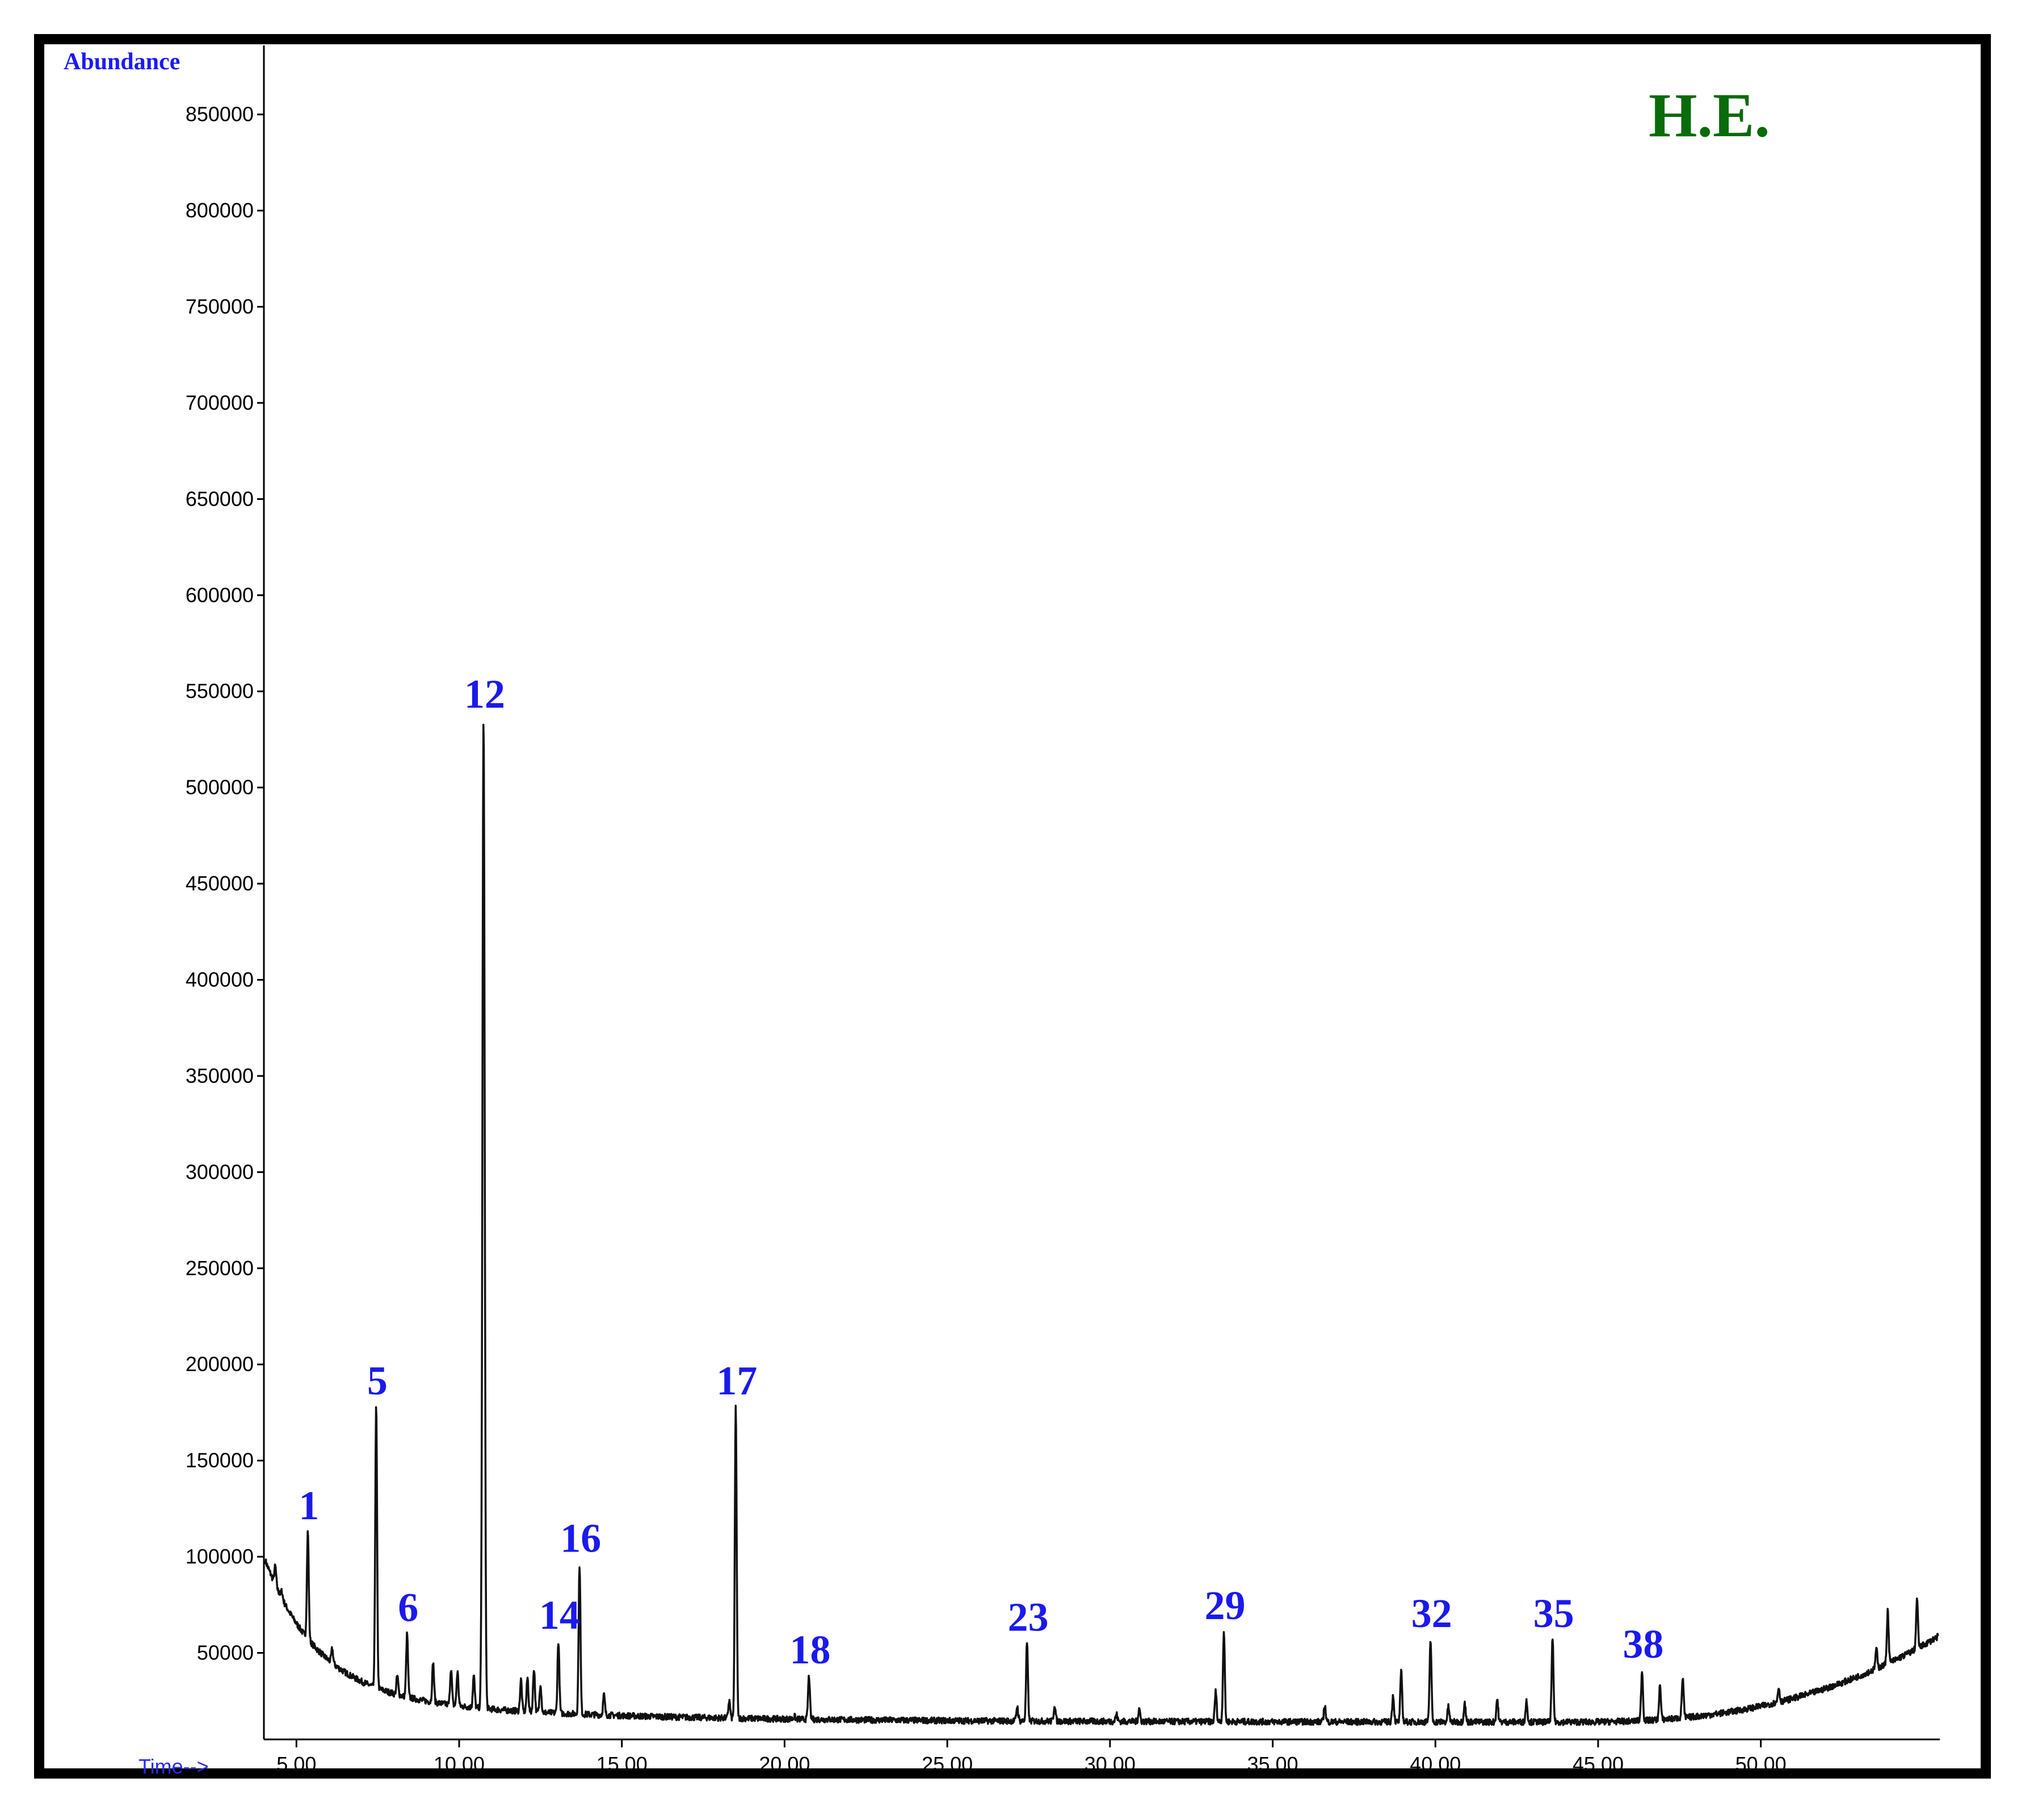  What do you see at coordinates (947, 1764) in the screenshot?
I see `x-tick-label: 25.00` at bounding box center [947, 1764].